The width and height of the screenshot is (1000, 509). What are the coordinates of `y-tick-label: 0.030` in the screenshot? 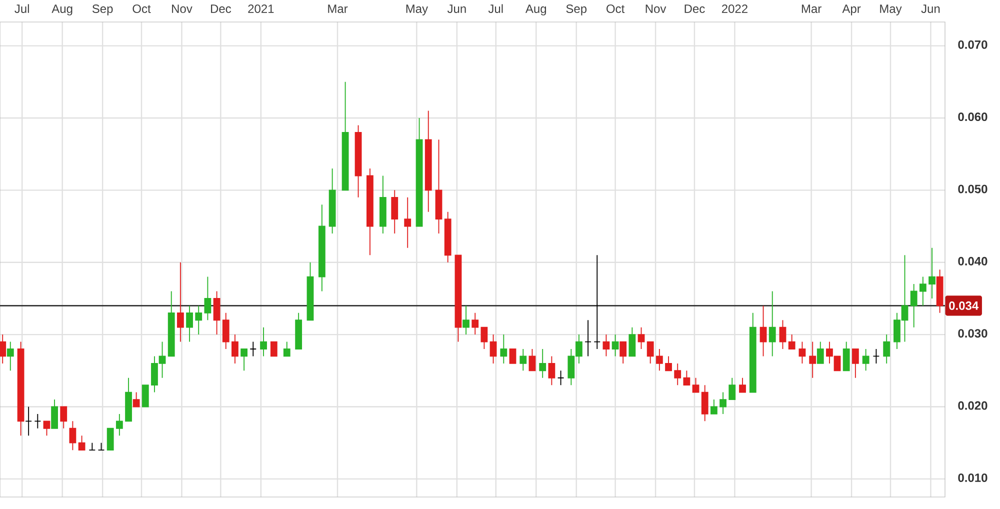 It's located at (973, 333).